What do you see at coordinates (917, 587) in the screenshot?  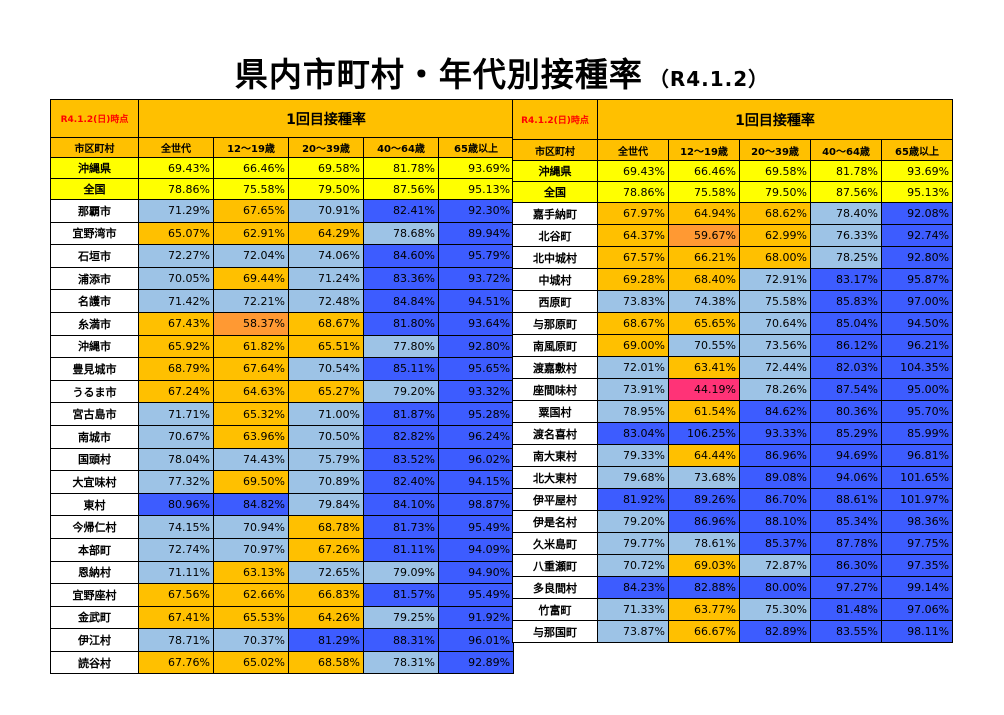 I see `rate-cell: 99.14%` at bounding box center [917, 587].